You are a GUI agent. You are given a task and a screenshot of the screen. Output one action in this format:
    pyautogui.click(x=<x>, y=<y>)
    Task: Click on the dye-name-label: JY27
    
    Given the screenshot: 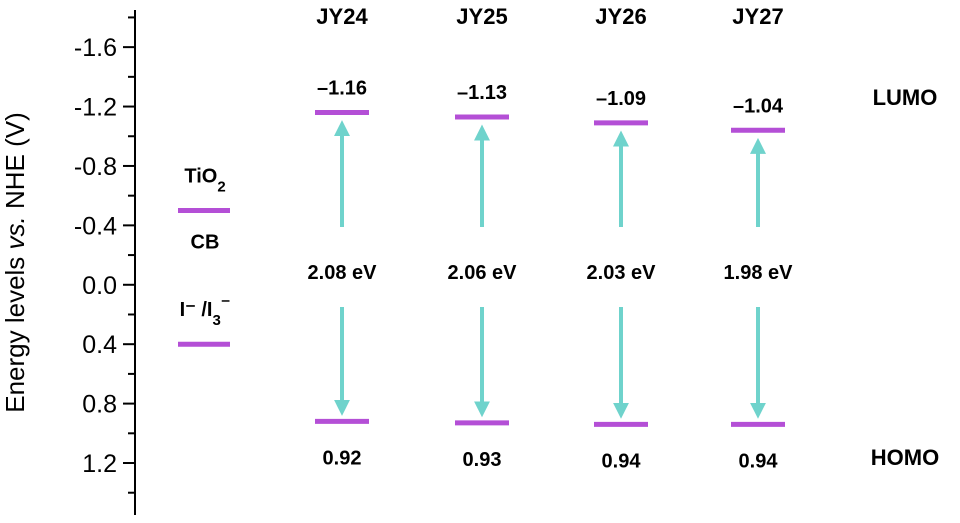 What is the action you would take?
    pyautogui.click(x=757, y=16)
    